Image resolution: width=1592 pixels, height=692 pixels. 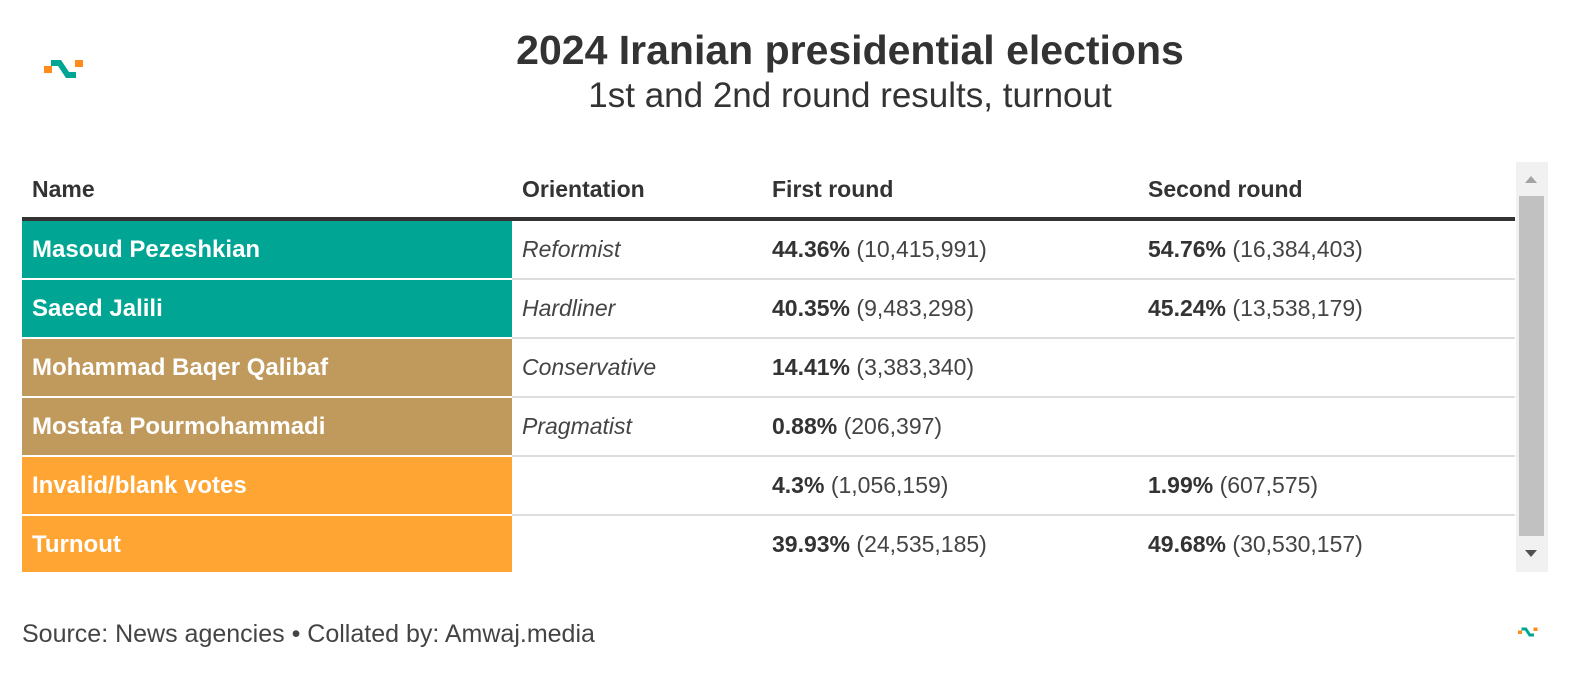 What do you see at coordinates (811, 544) in the screenshot?
I see `first-round-percentage: 39.93%` at bounding box center [811, 544].